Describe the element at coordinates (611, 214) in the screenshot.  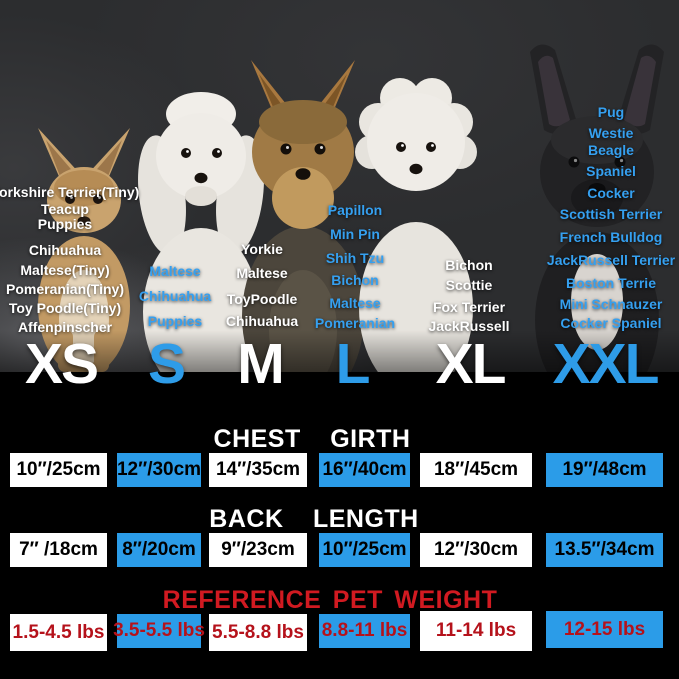
I see `breed-item: Scottish Terrier` at that location.